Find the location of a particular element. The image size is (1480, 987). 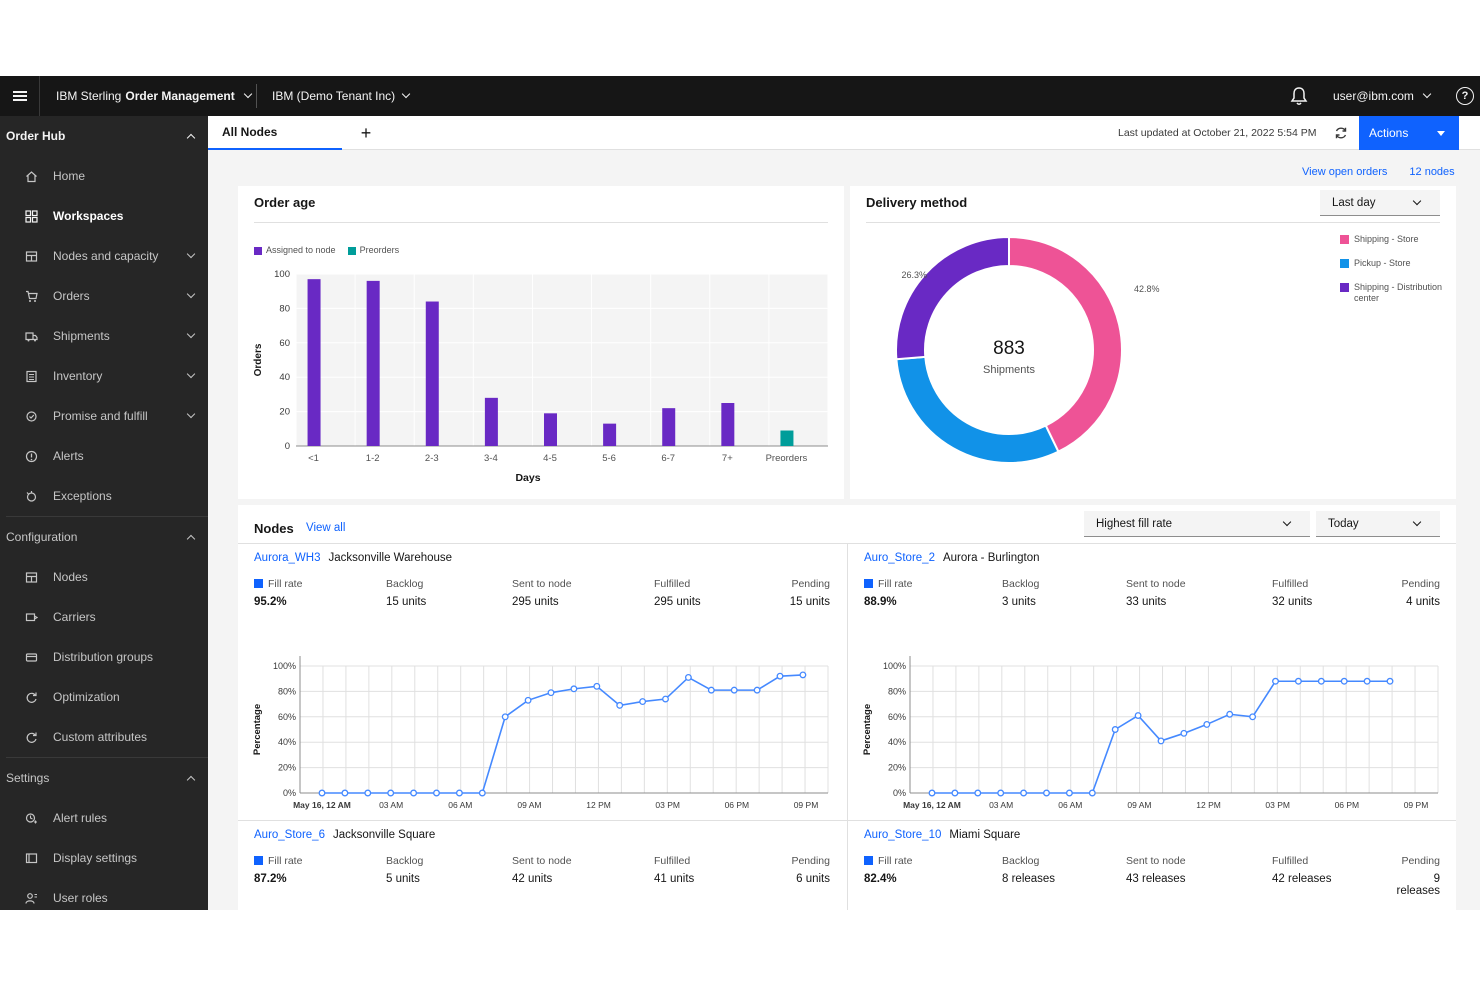

sidebar-item-label: Home is located at coordinates (69, 176).